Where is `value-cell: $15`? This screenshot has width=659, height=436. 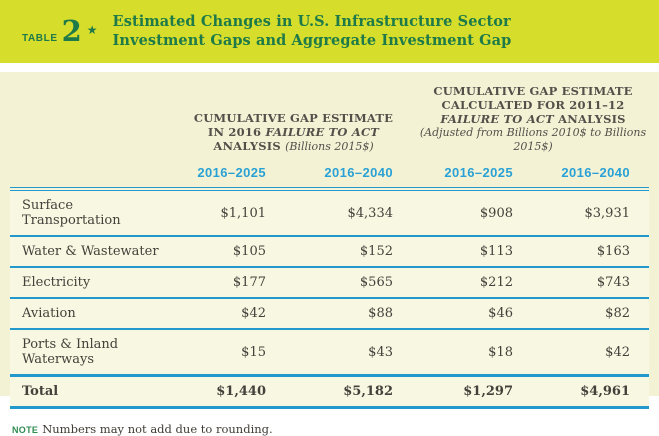 value-cell: $15 is located at coordinates (230, 352).